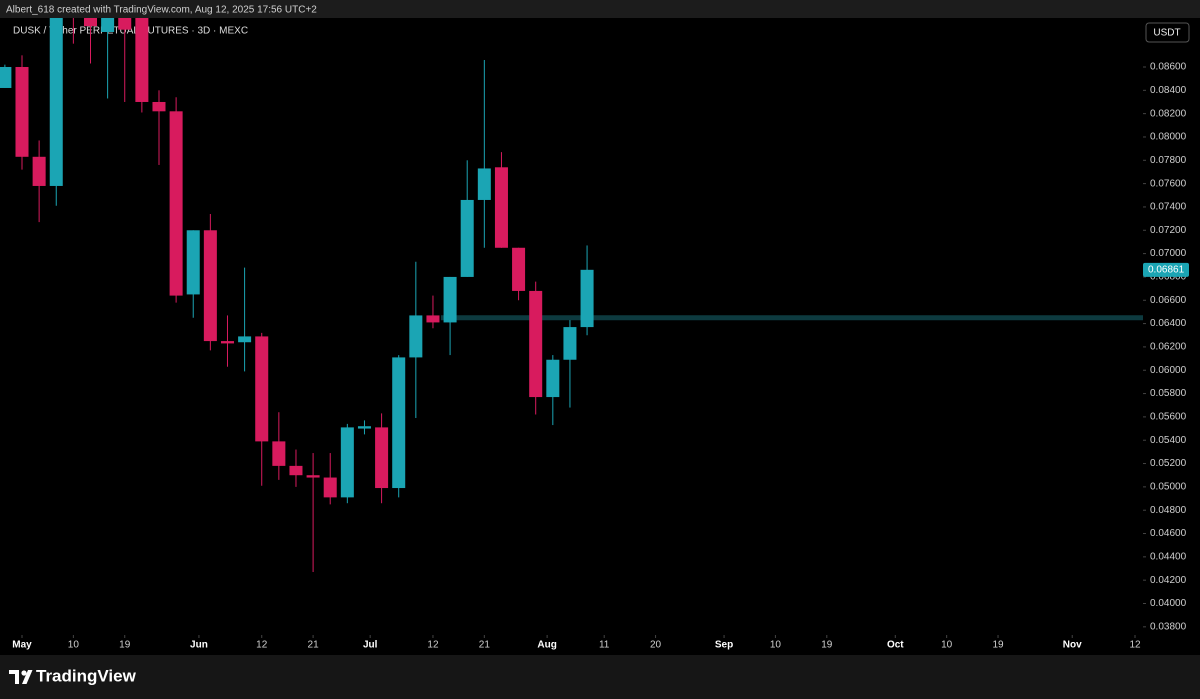 The width and height of the screenshot is (1200, 699). I want to click on logo-dot, so click(24, 673).